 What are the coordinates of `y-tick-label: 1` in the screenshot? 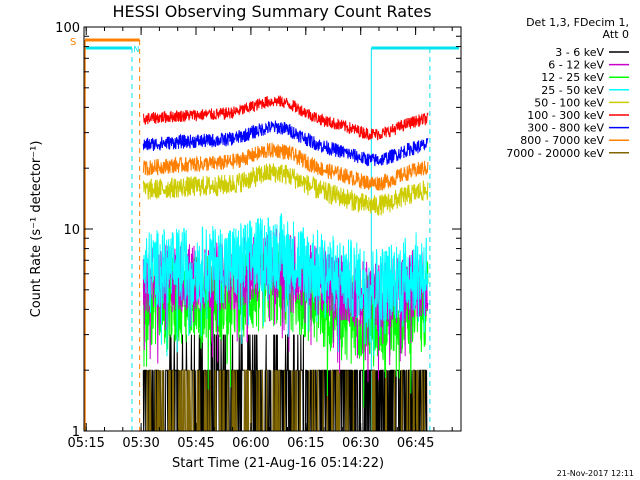 It's located at (76, 432).